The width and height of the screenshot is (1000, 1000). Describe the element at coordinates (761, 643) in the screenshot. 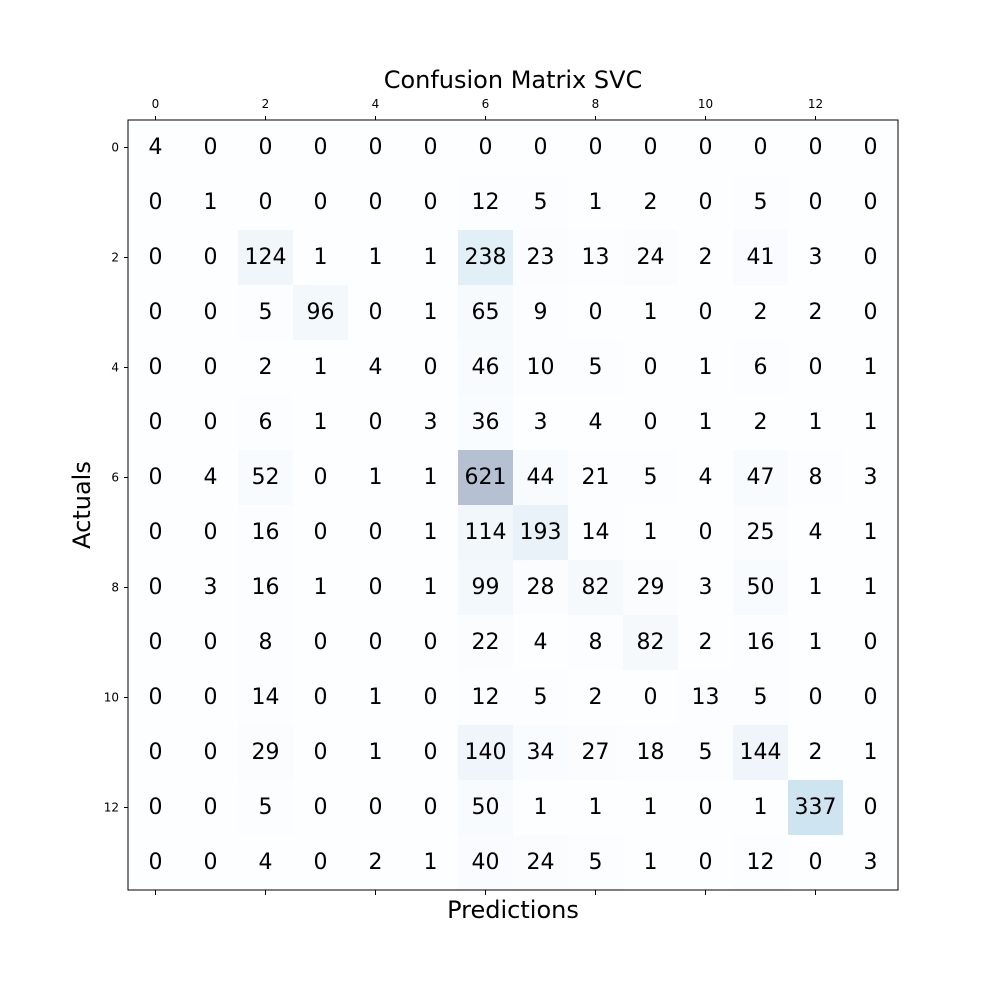

I see `matrix-cell-r9-c11` at that location.